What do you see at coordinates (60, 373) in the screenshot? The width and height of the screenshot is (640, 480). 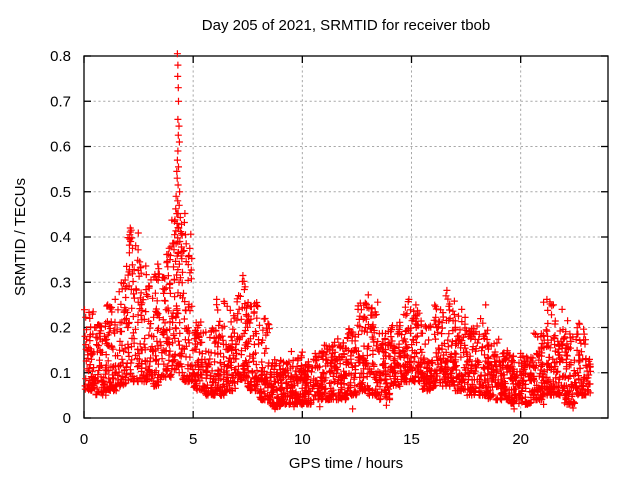 I see `y-tick-label: 0.1` at bounding box center [60, 373].